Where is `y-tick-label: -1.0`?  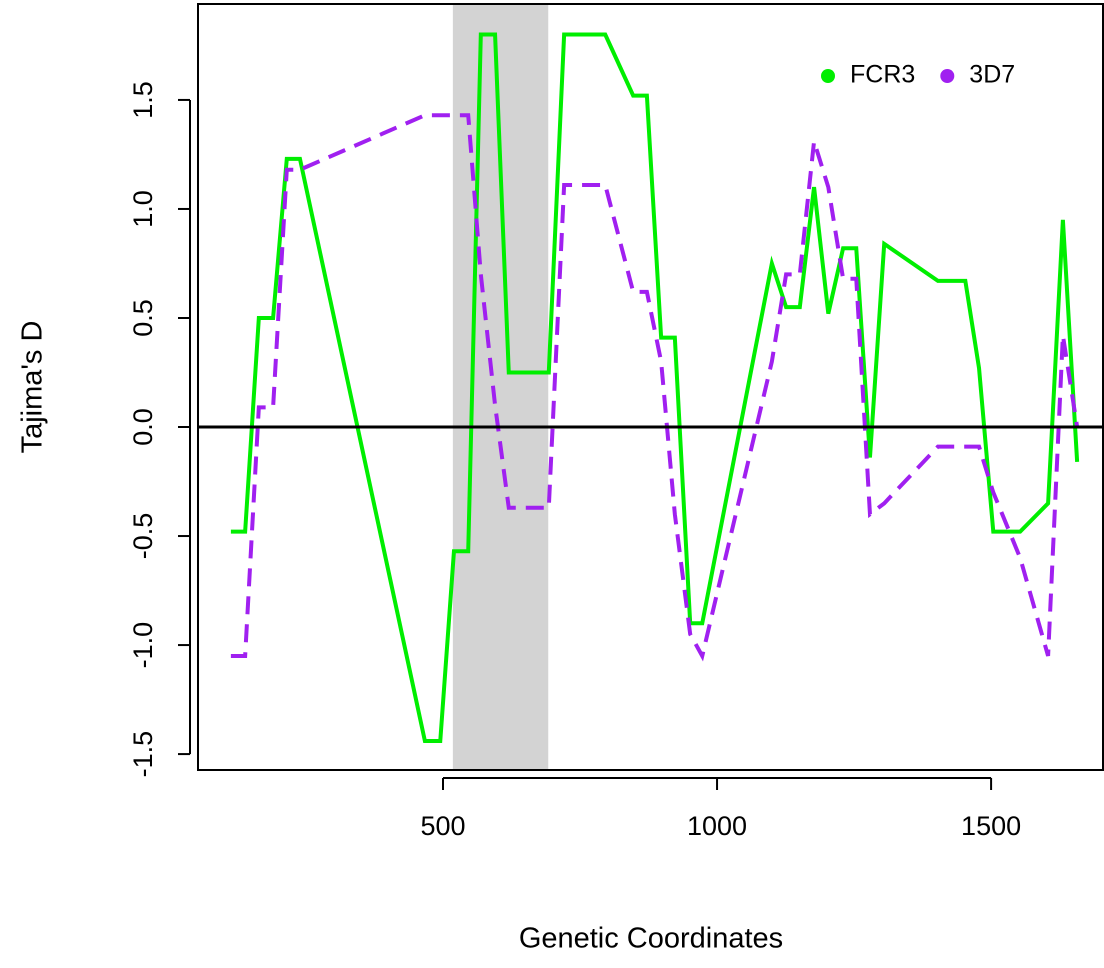
y-tick-label: -1.0 is located at coordinates (143, 645).